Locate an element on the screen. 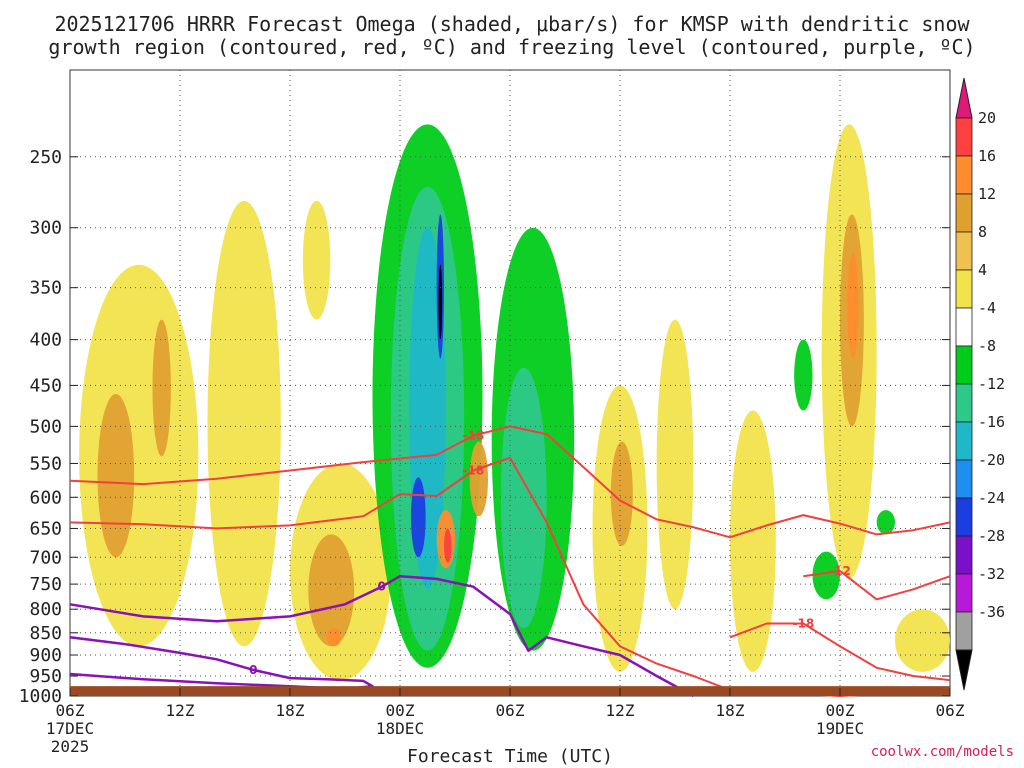  colorbar-label: -20 is located at coordinates (991, 460).